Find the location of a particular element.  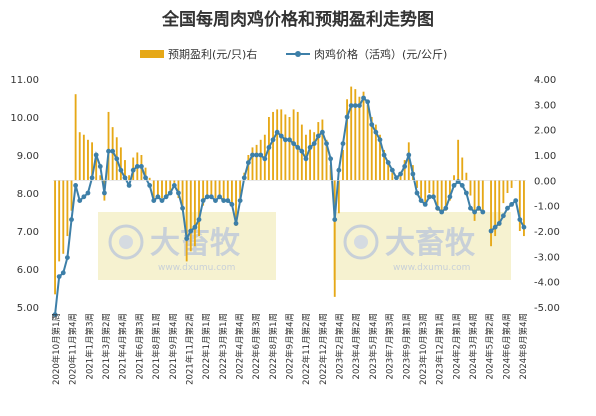

x-axis-tick-label: 2023年10月第3周 is located at coordinates (423, 349).